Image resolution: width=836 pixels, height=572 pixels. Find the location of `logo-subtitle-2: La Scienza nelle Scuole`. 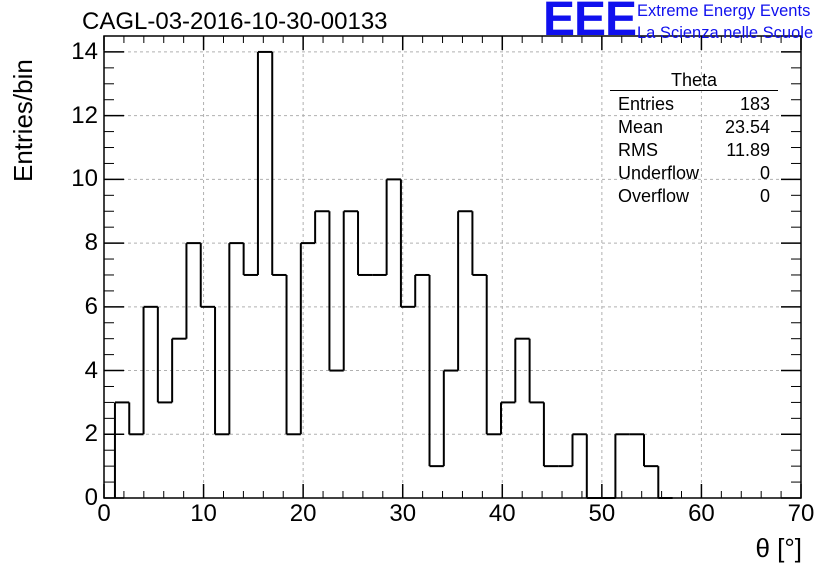

logo-subtitle-2: La Scienza nelle Scuole is located at coordinates (725, 33).